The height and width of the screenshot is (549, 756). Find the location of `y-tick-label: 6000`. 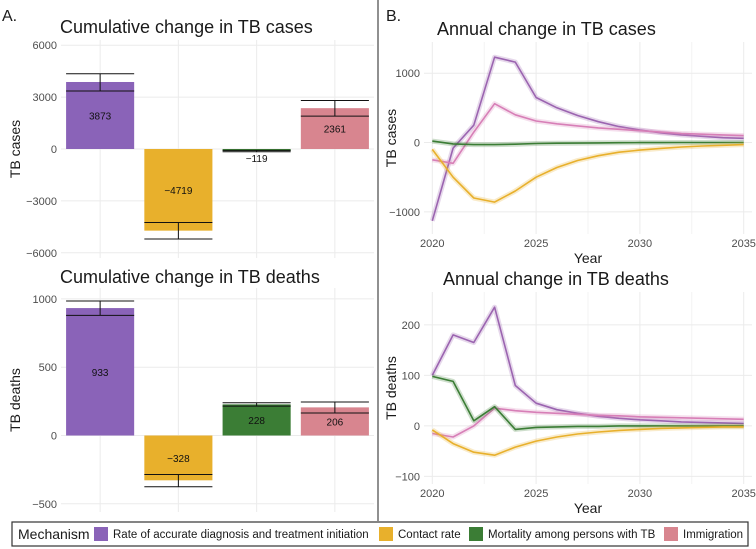

y-tick-label: 6000 is located at coordinates (45, 46).